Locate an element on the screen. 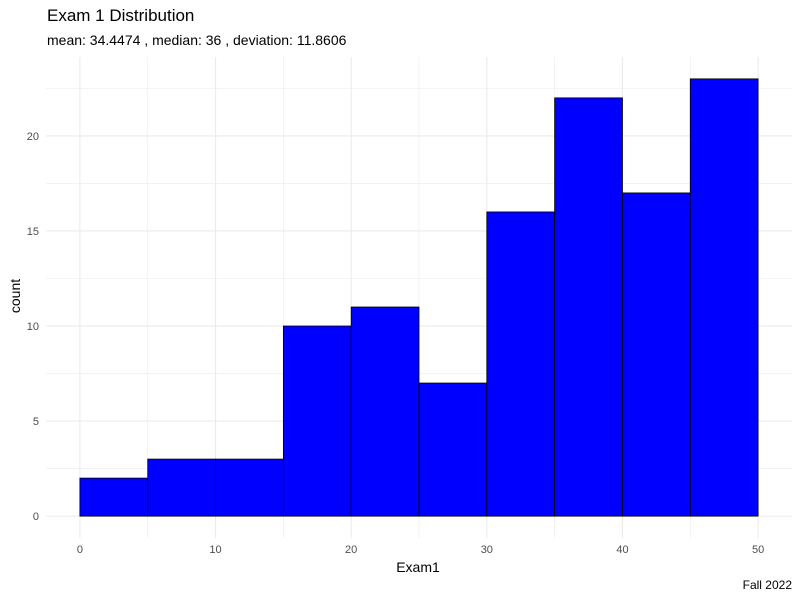 This screenshot has width=800, height=600. y-axis-title: count is located at coordinates (15, 296).